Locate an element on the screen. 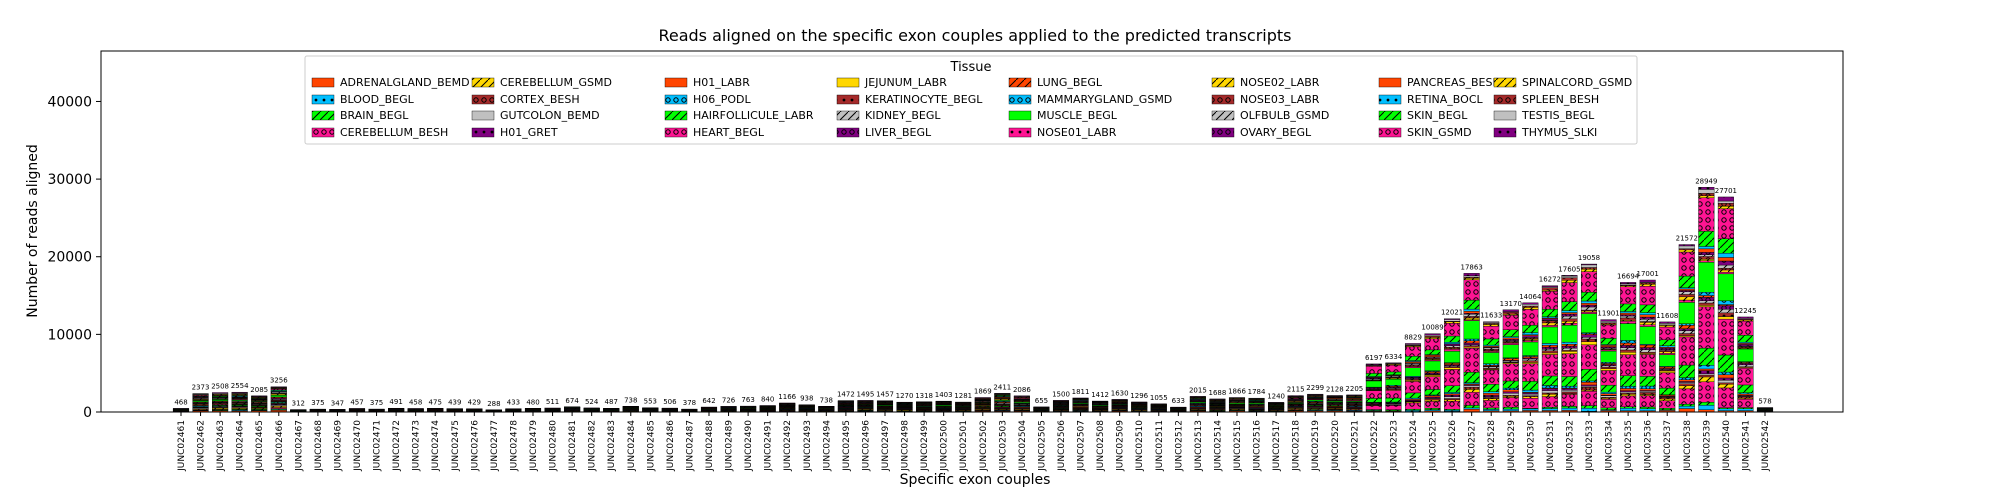 This screenshot has height=504, width=2000. bar-total-label: 1281 is located at coordinates (963, 396).